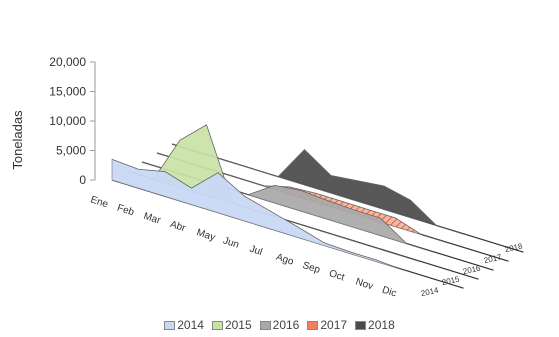 Image resolution: width=559 pixels, height=337 pixels. I want to click on legend-label: 2015, so click(238, 325).